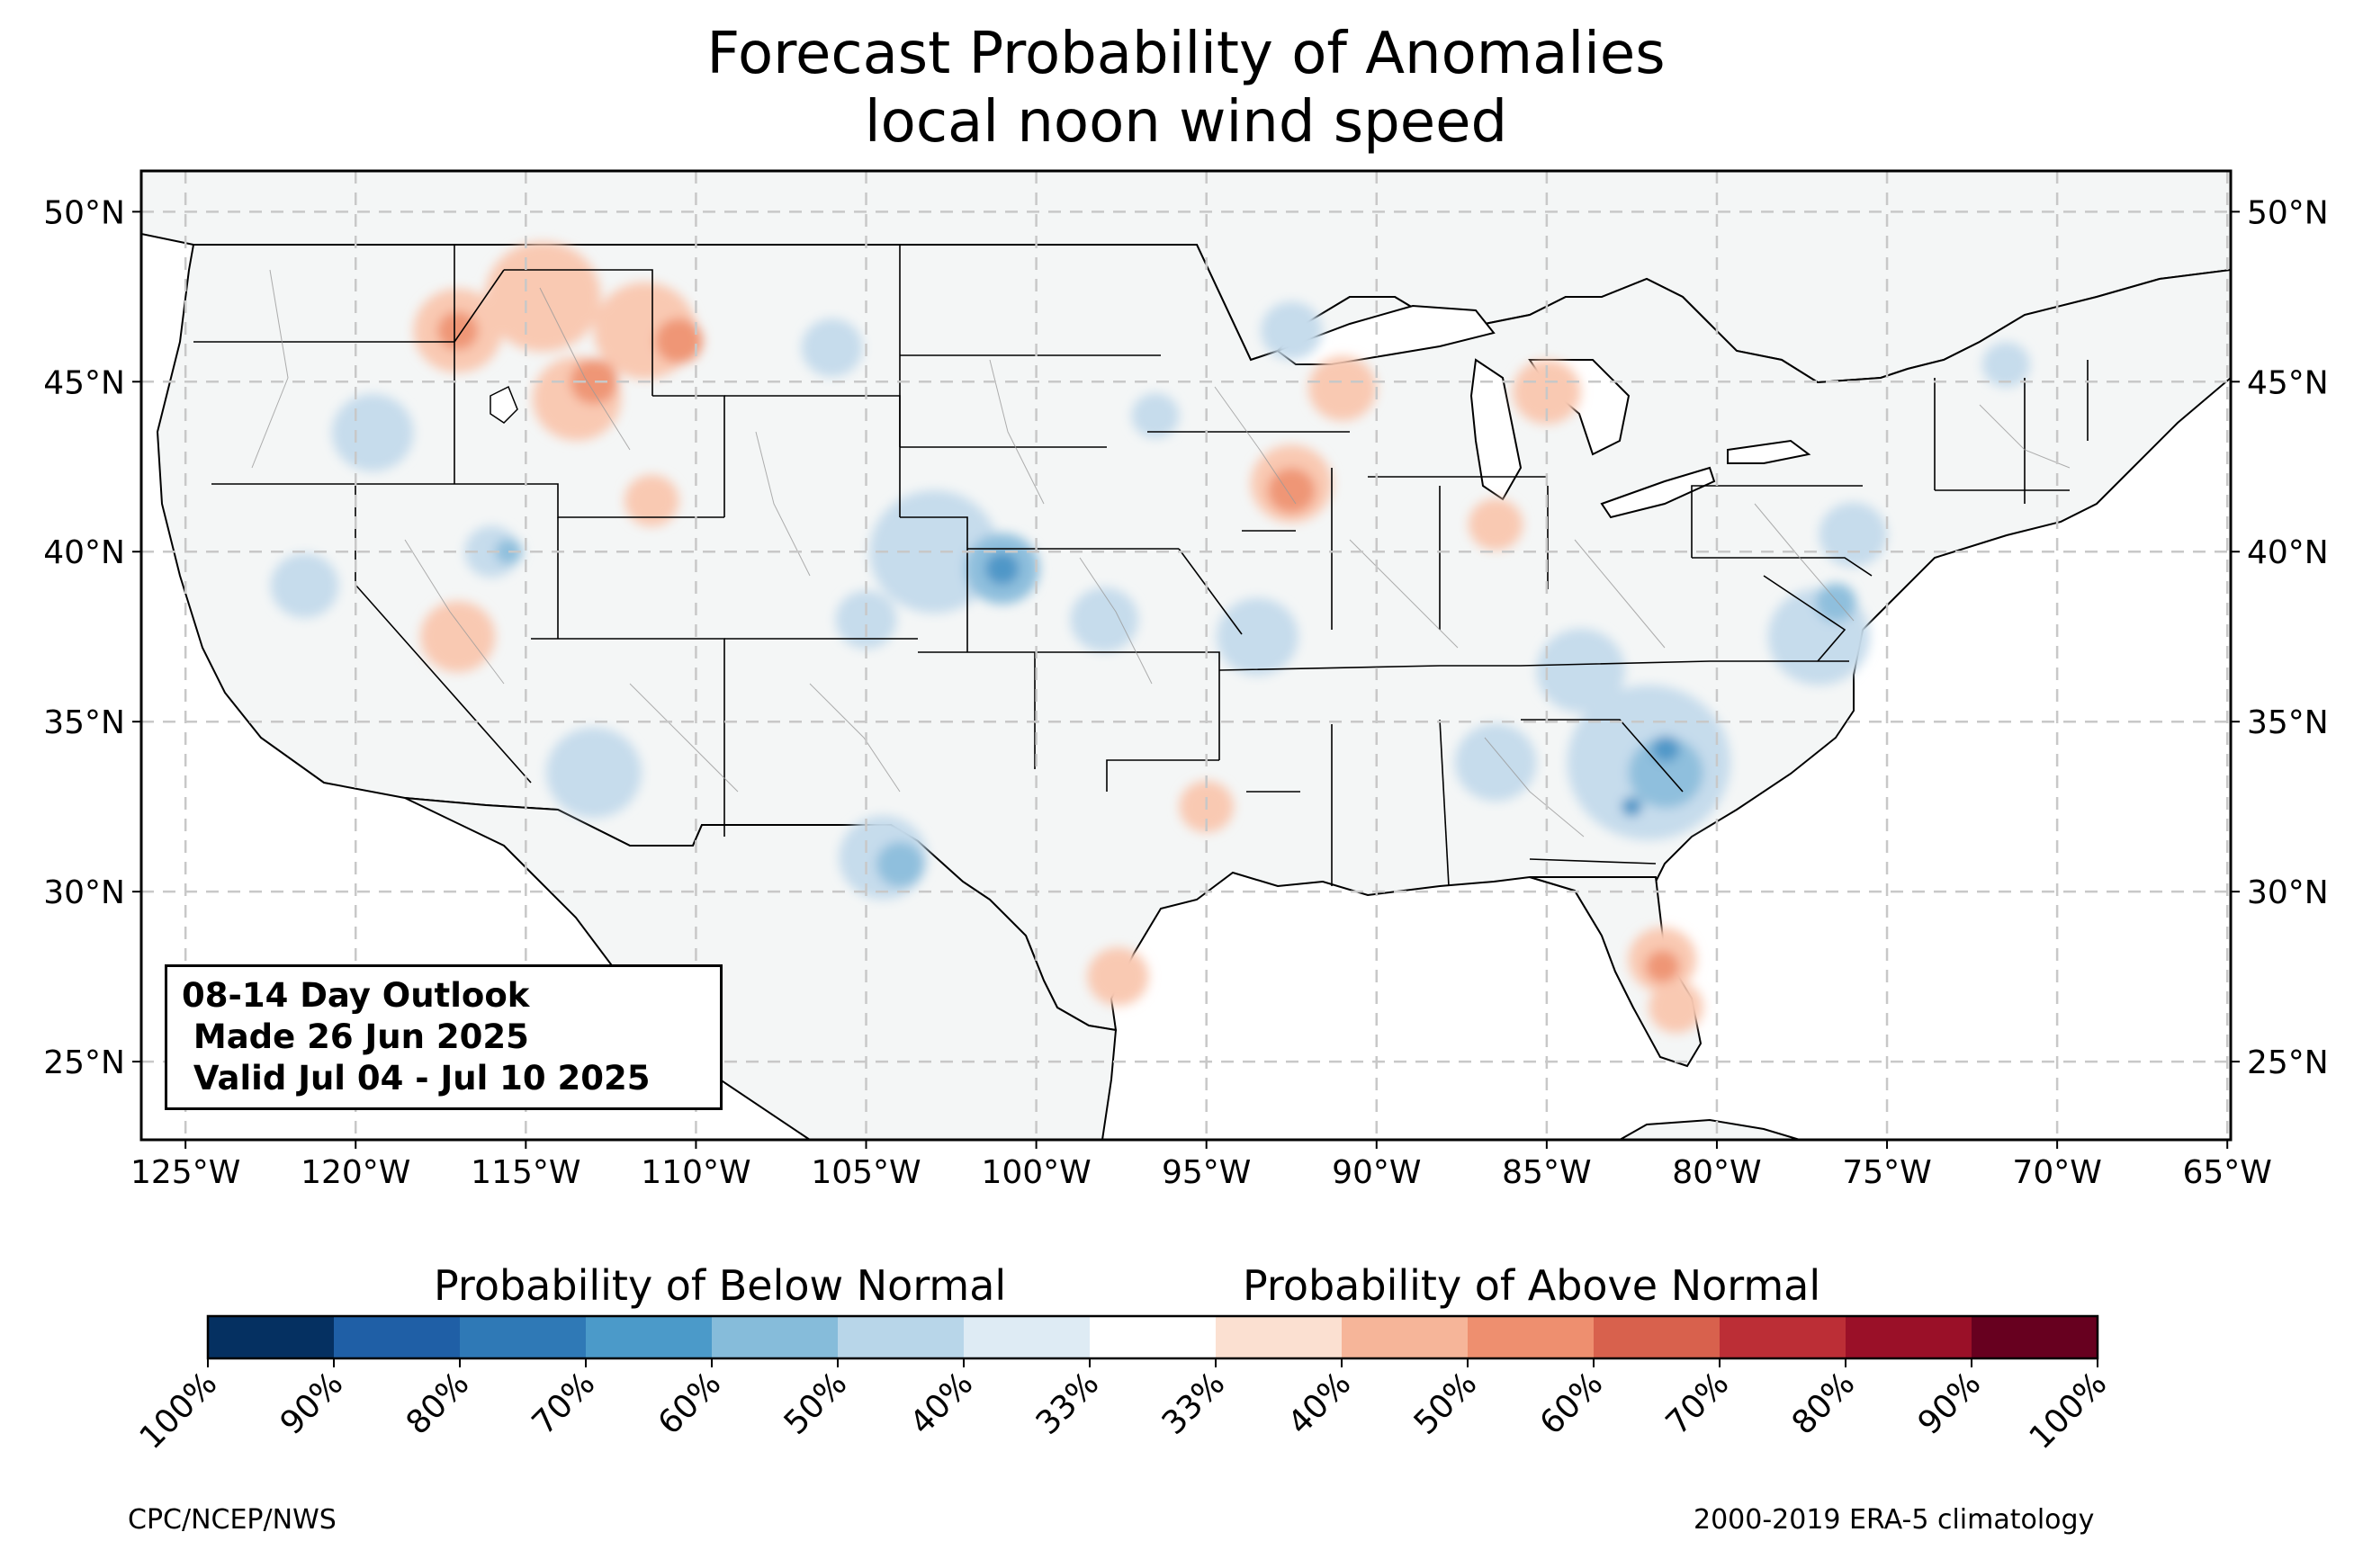  I want to click on lat-tick-label-left: 35°N, so click(84, 722).